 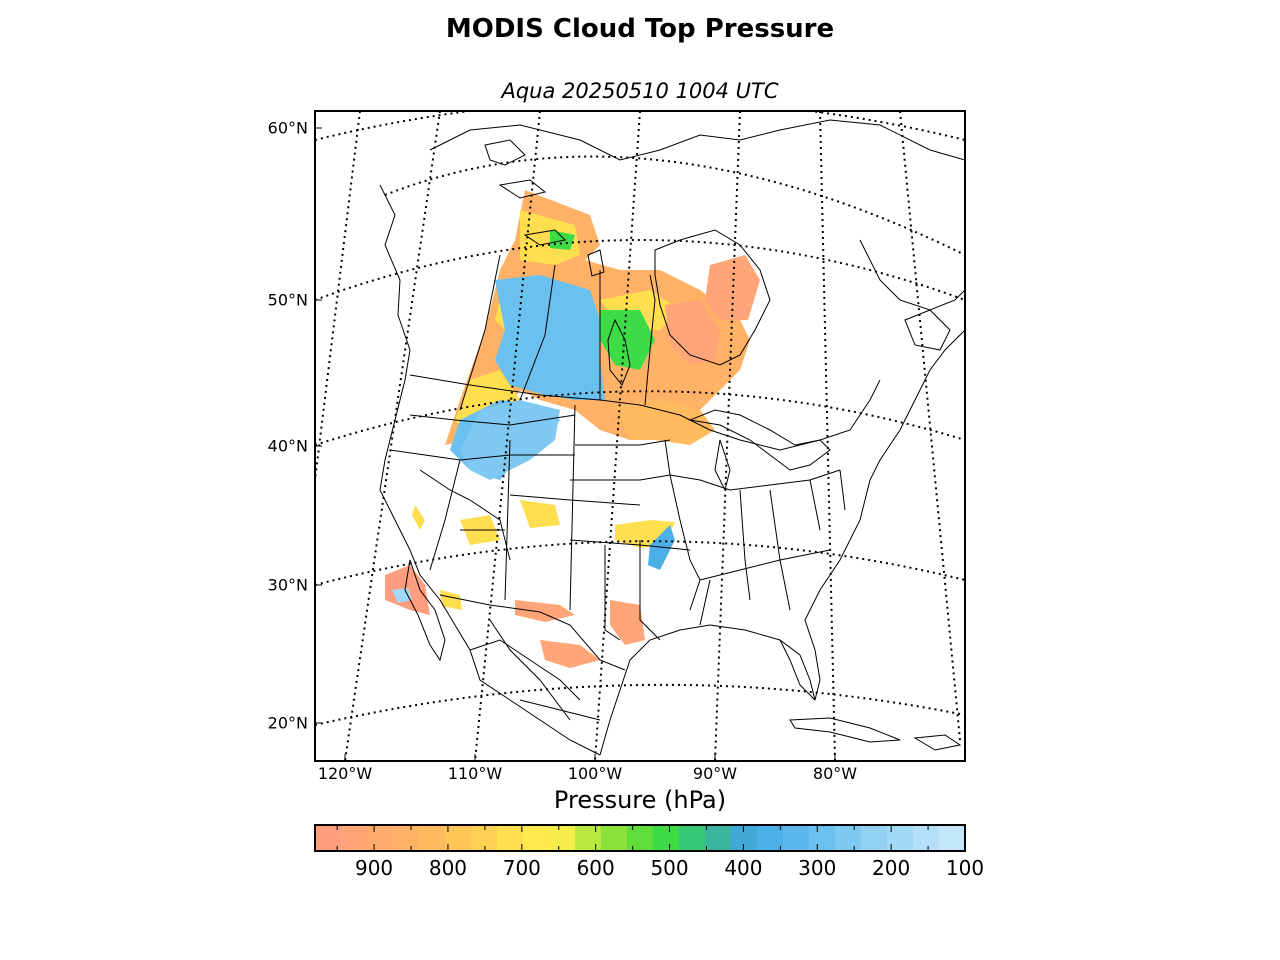 What do you see at coordinates (759, 450) in the screenshot?
I see `great-lakes` at bounding box center [759, 450].